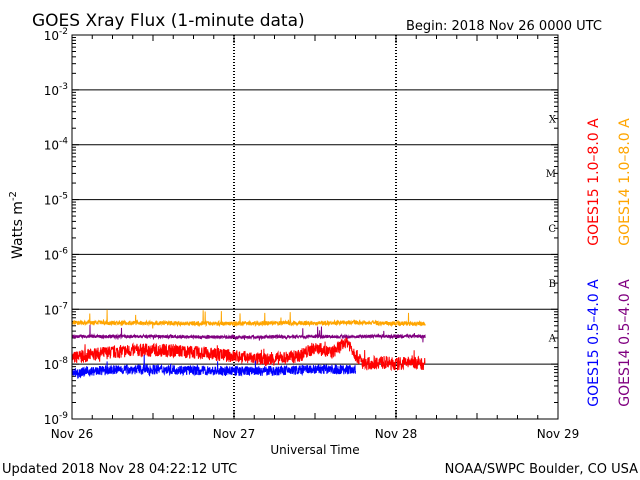 This screenshot has height=480, width=640. I want to click on y-tick-label: 10⁻⁴, so click(56, 145).